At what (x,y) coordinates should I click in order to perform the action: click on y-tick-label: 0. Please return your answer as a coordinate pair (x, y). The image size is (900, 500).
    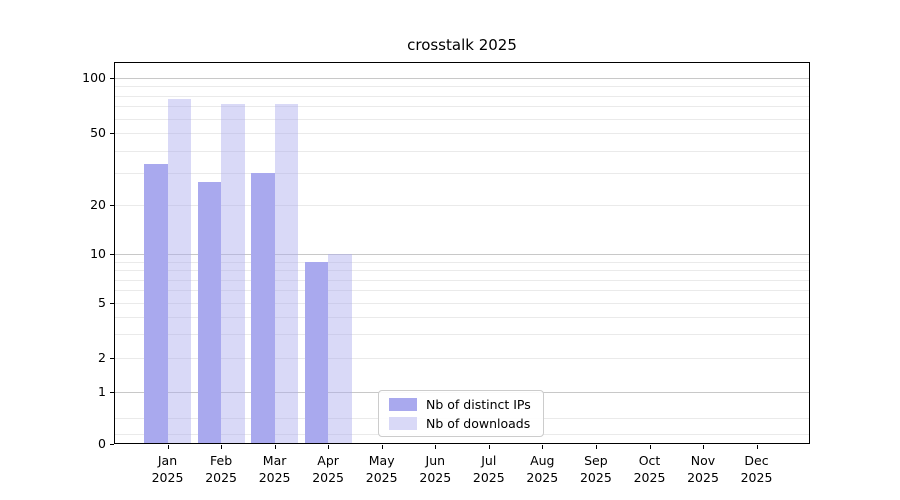
    Looking at the image, I should click on (102, 443).